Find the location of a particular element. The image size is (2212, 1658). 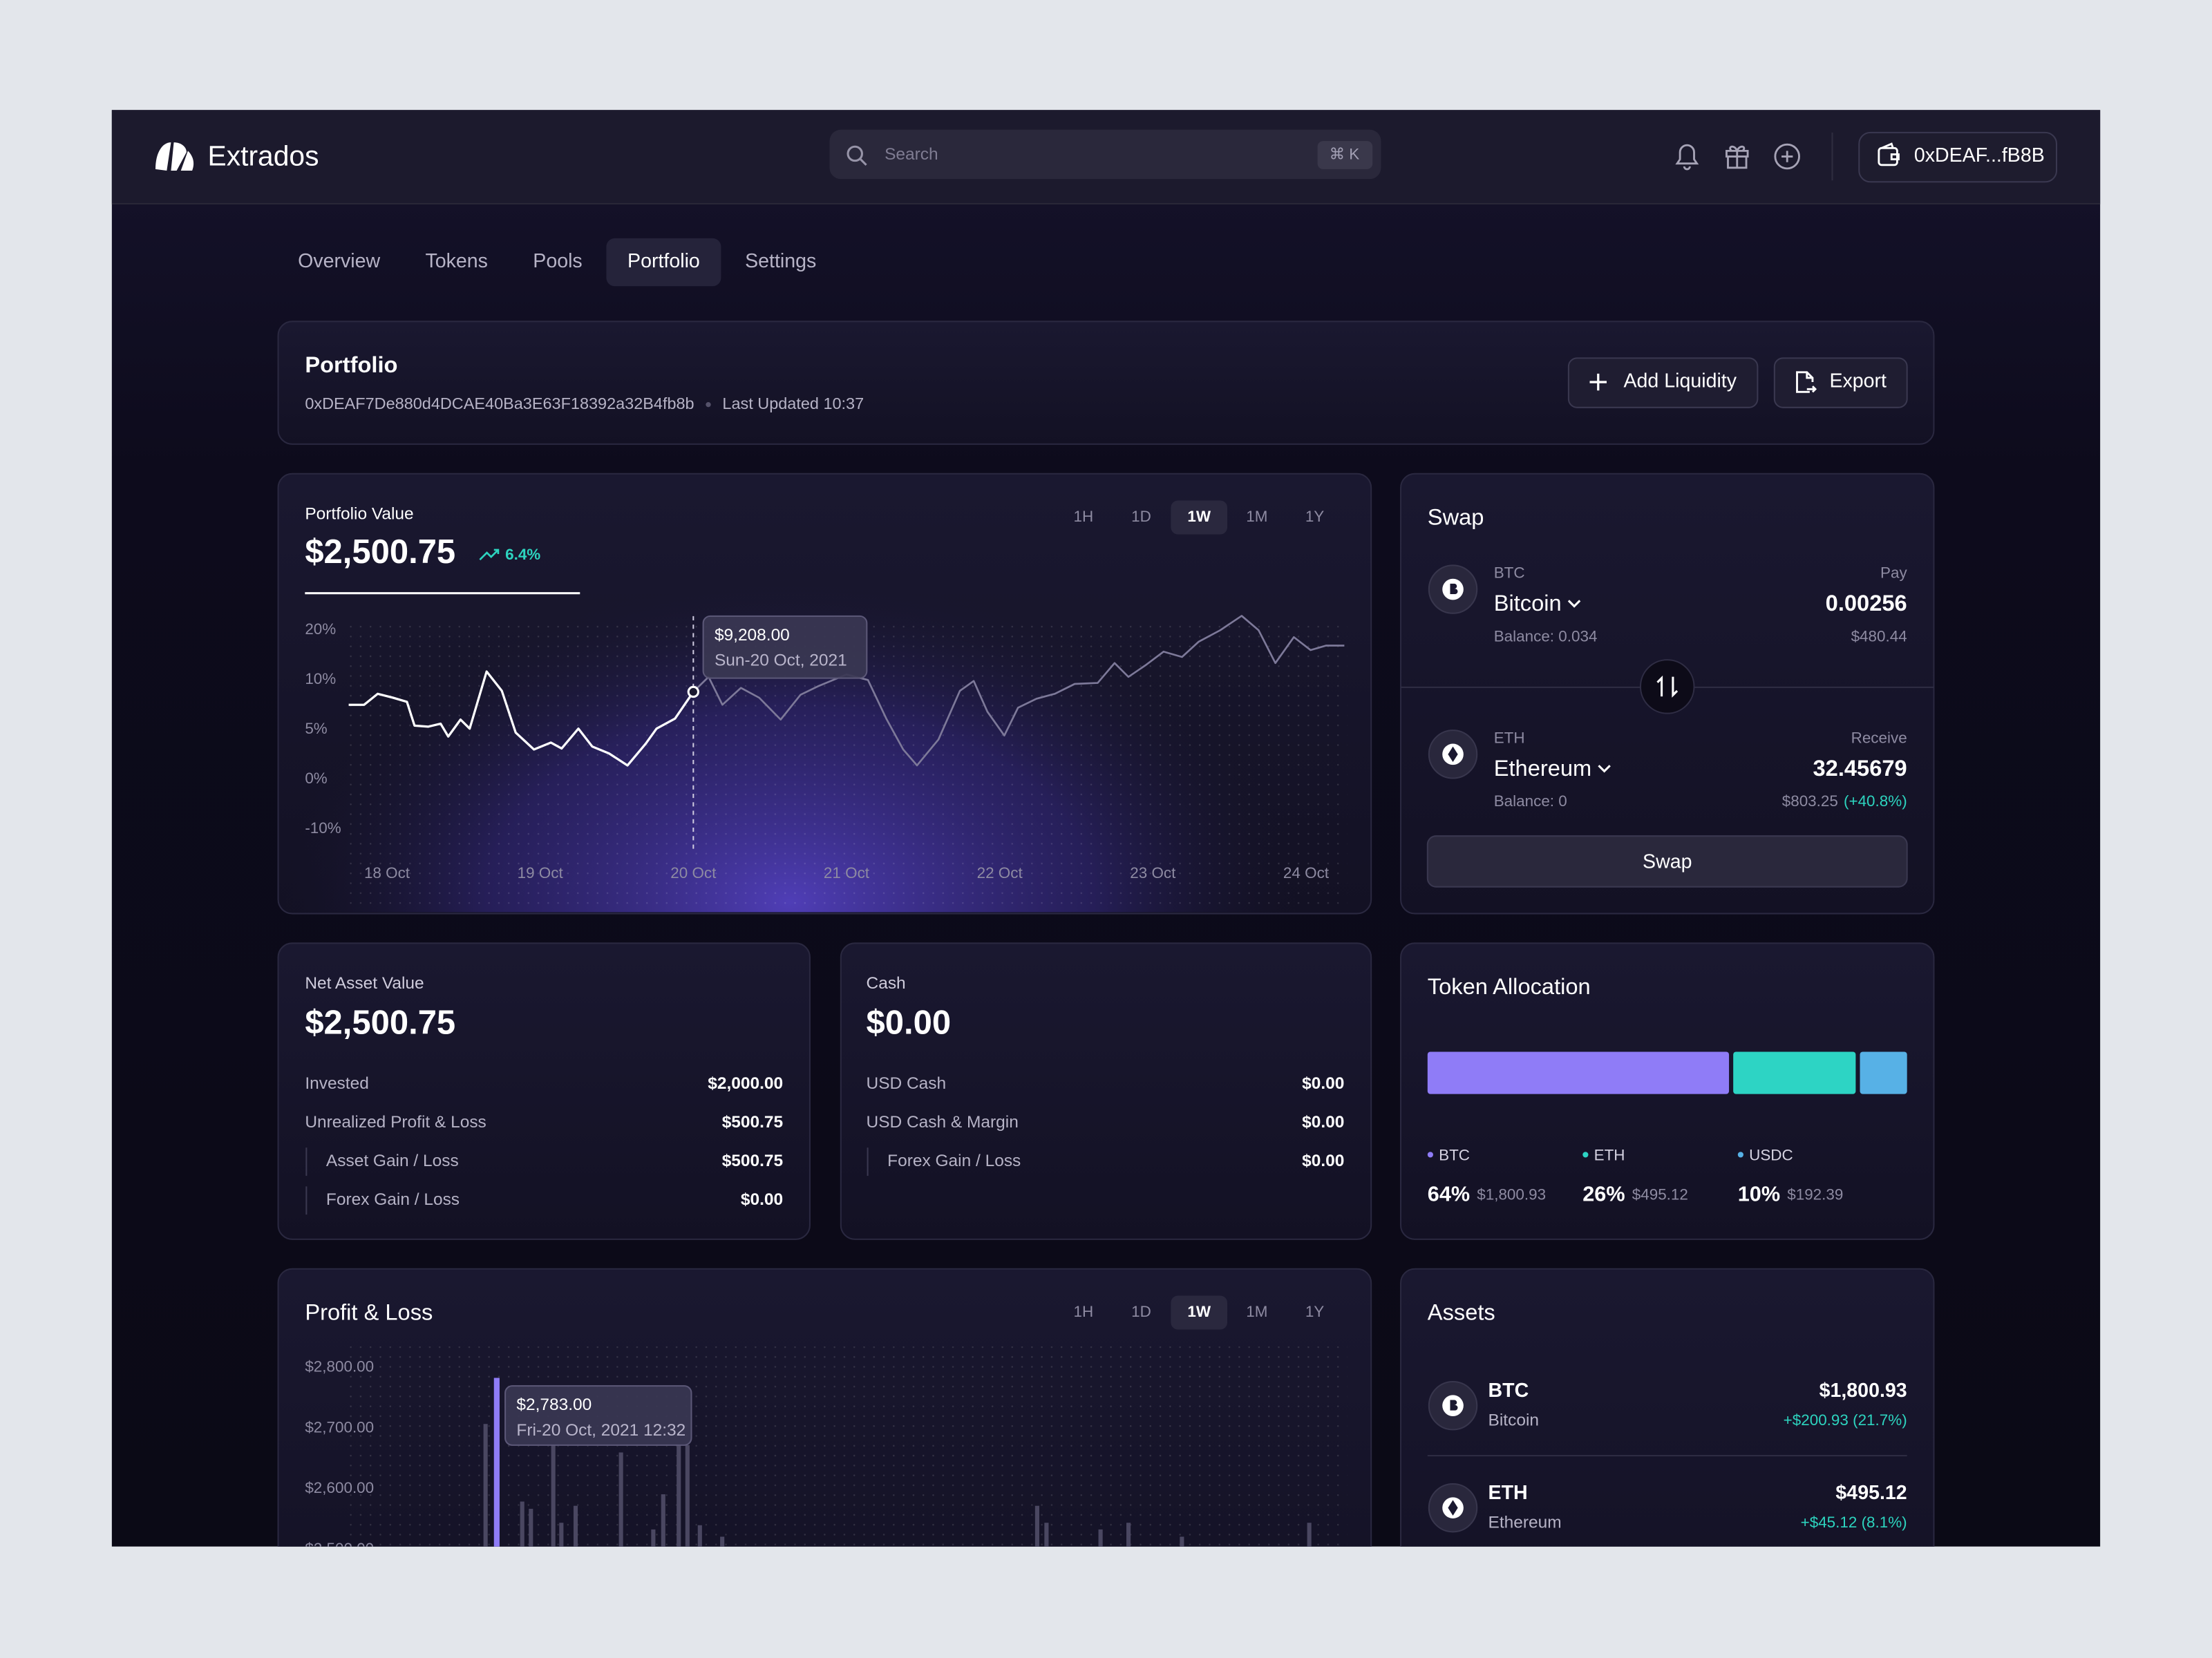

assets-card is located at coordinates (1667, 1407).